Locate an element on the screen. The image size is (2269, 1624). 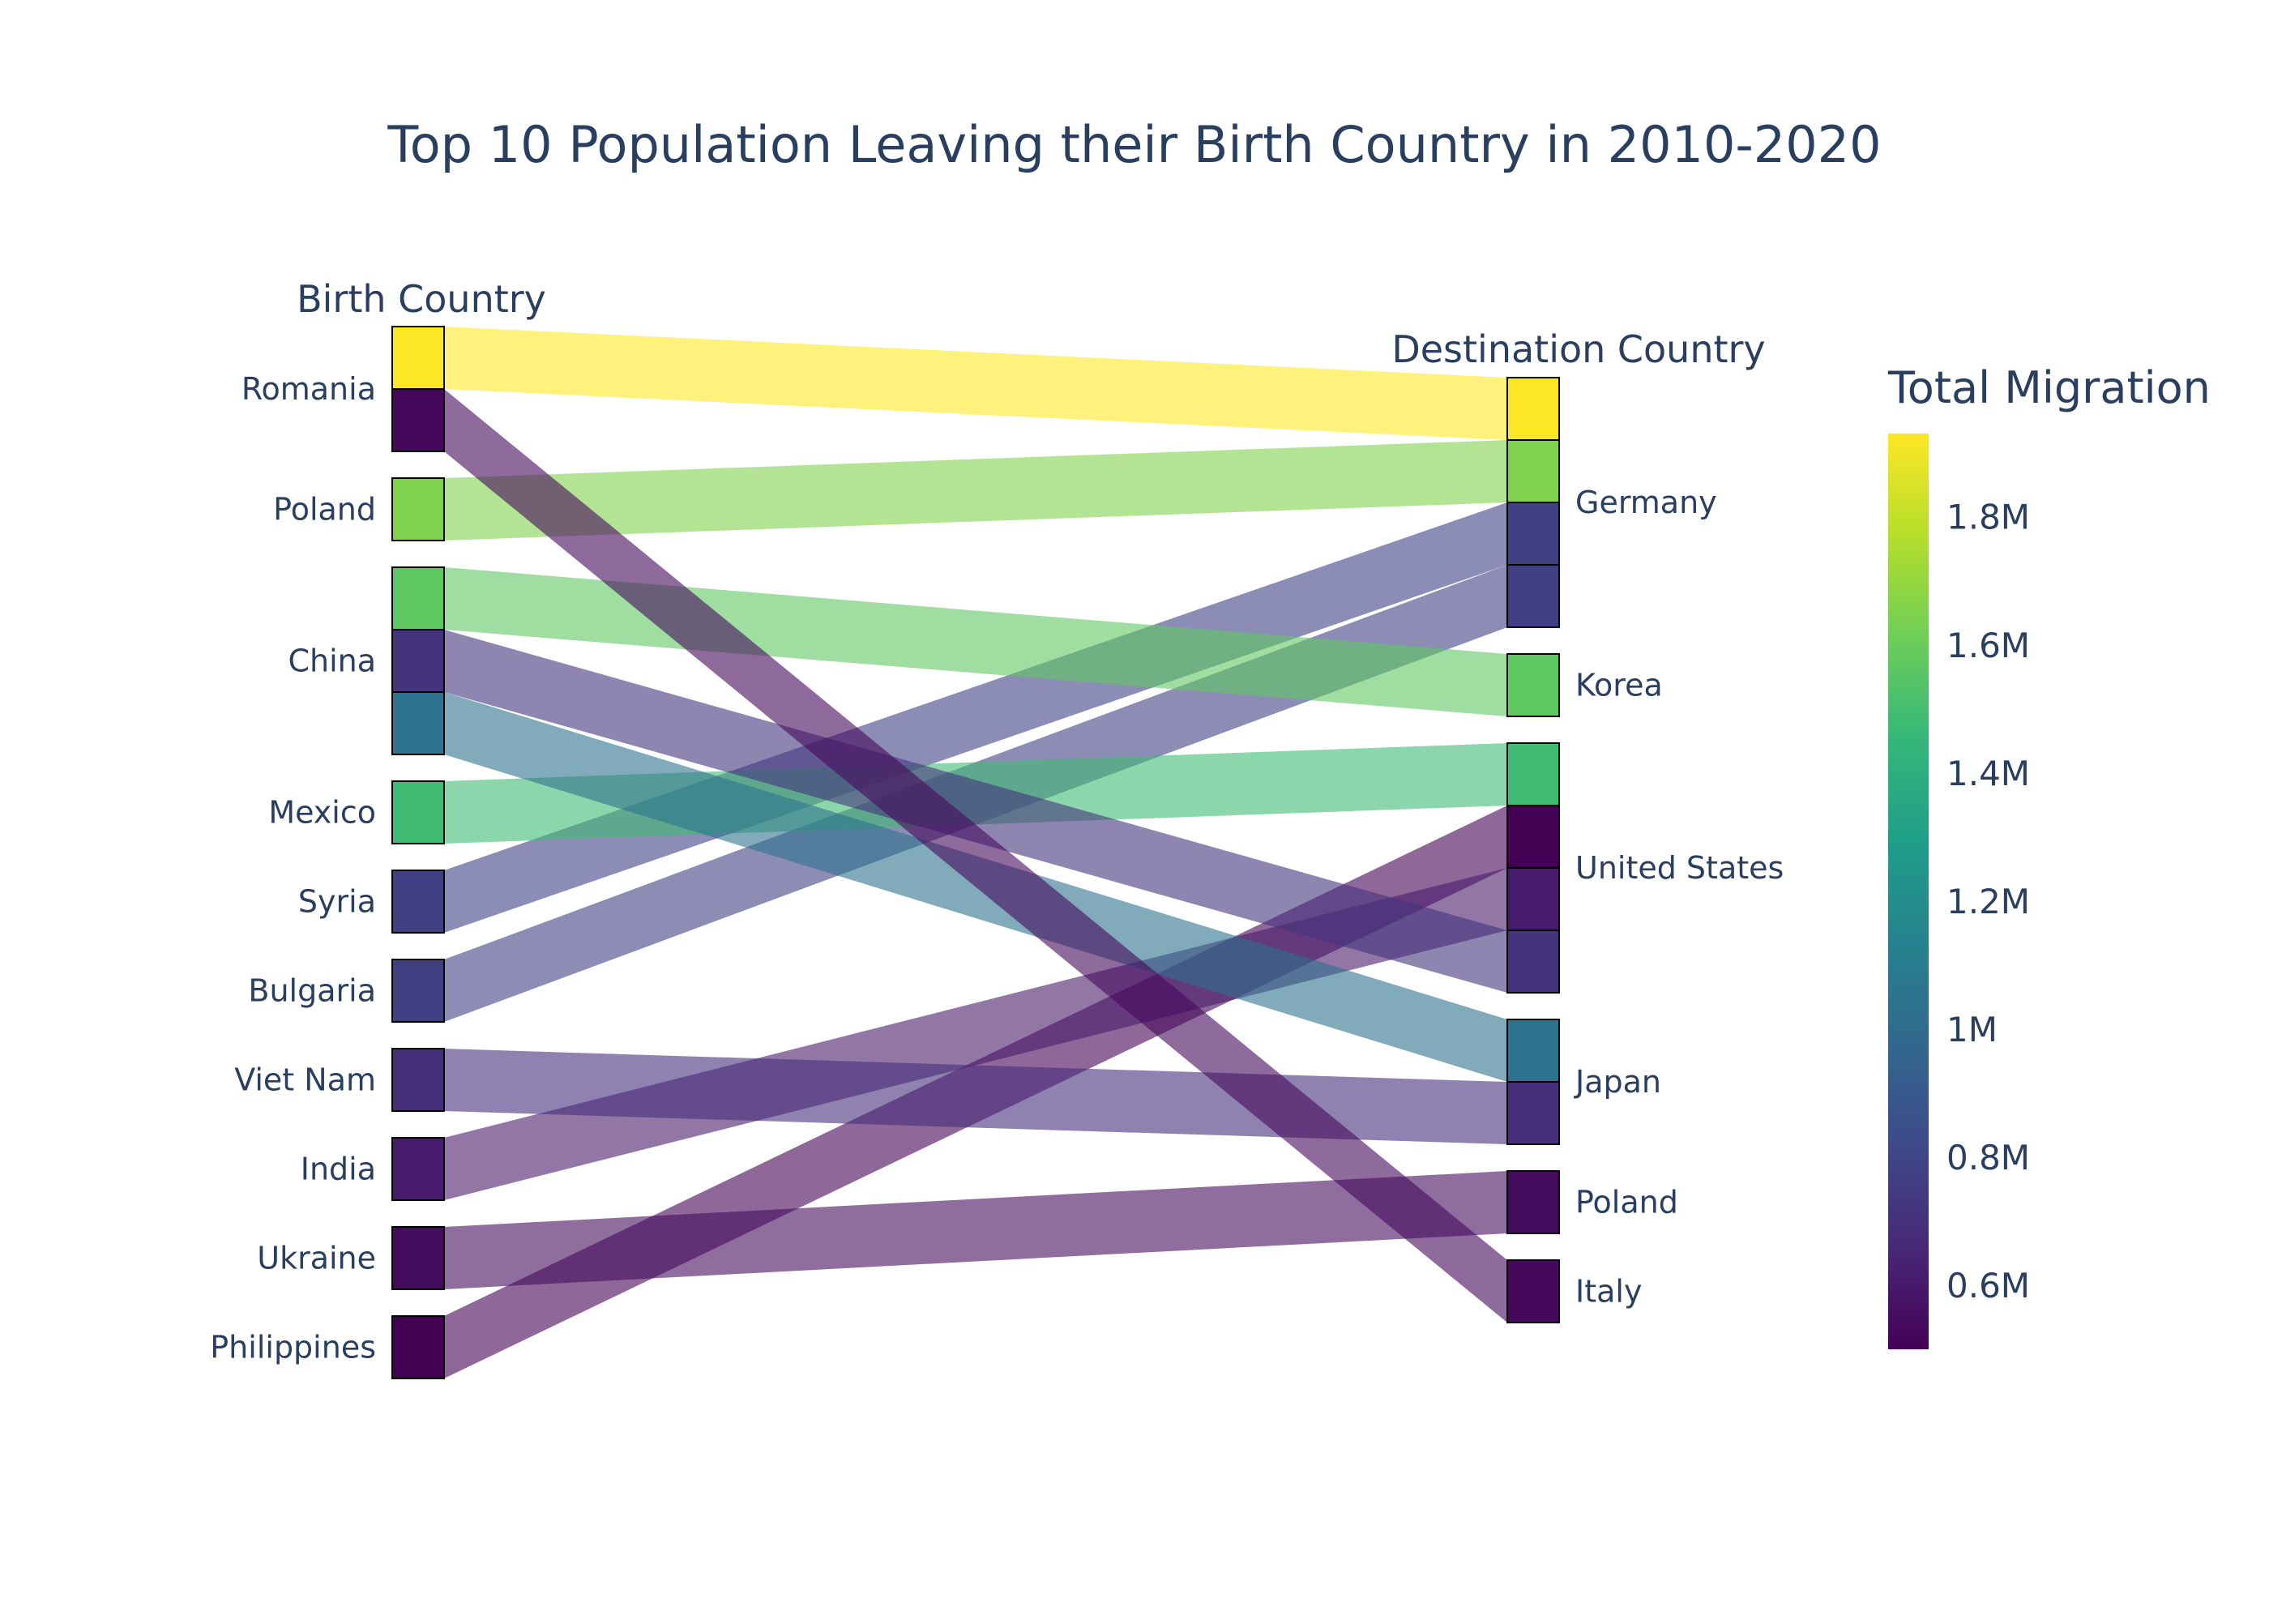
node-segment-viet-nam-out is located at coordinates (418, 1080).